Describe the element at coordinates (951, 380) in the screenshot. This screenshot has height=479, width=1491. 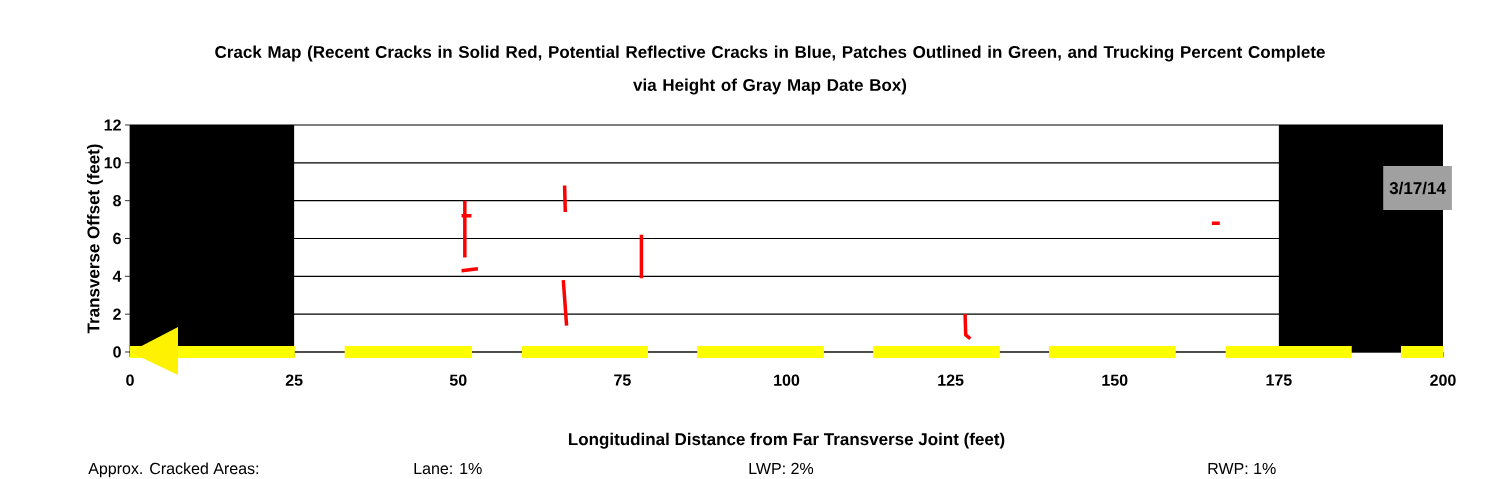
I see `x-tick-label: 125` at that location.